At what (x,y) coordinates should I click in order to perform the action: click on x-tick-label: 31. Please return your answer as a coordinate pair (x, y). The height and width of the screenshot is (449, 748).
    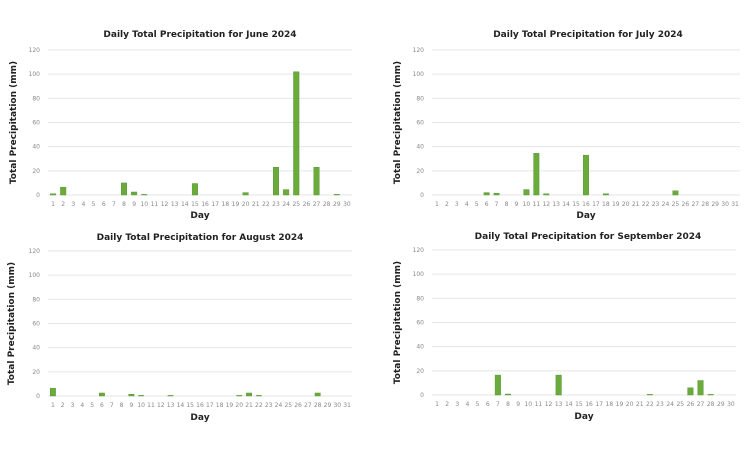
    Looking at the image, I should click on (347, 405).